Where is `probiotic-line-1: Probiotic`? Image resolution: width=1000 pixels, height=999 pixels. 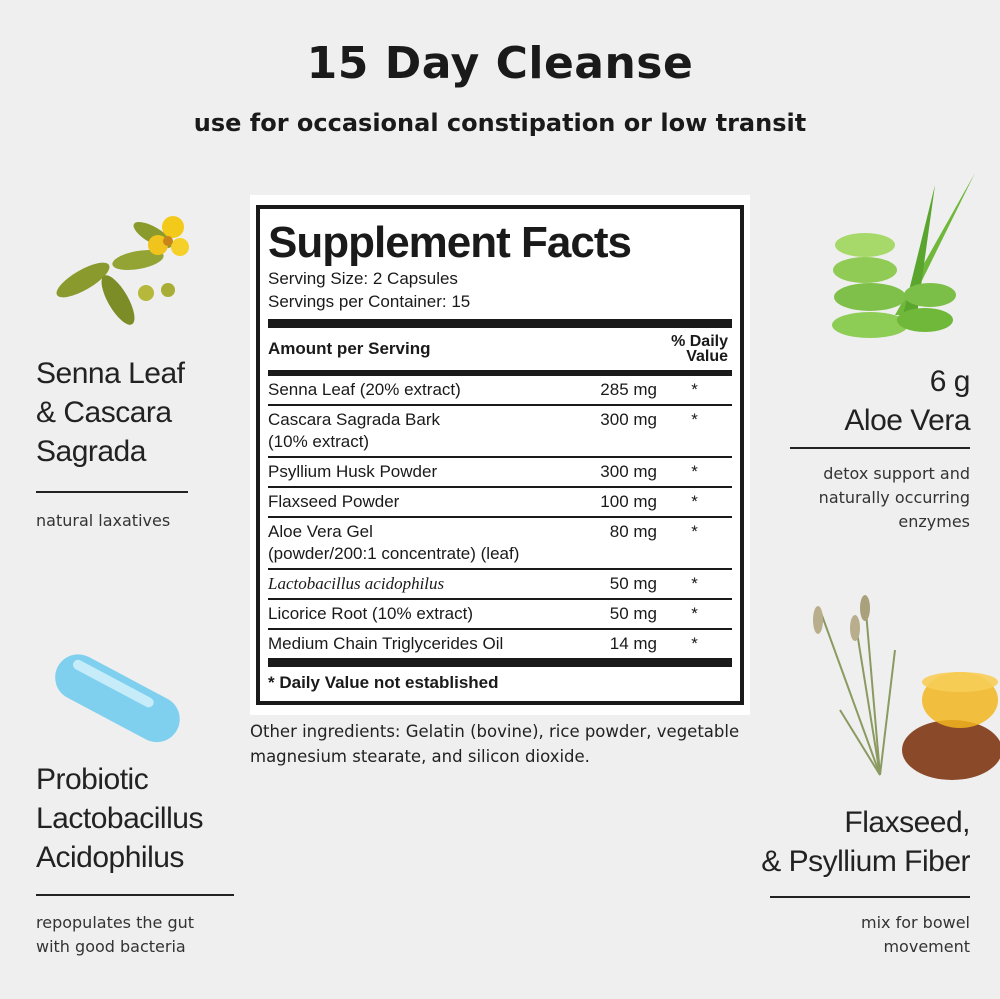
probiotic-line-1: Probiotic is located at coordinates (92, 779).